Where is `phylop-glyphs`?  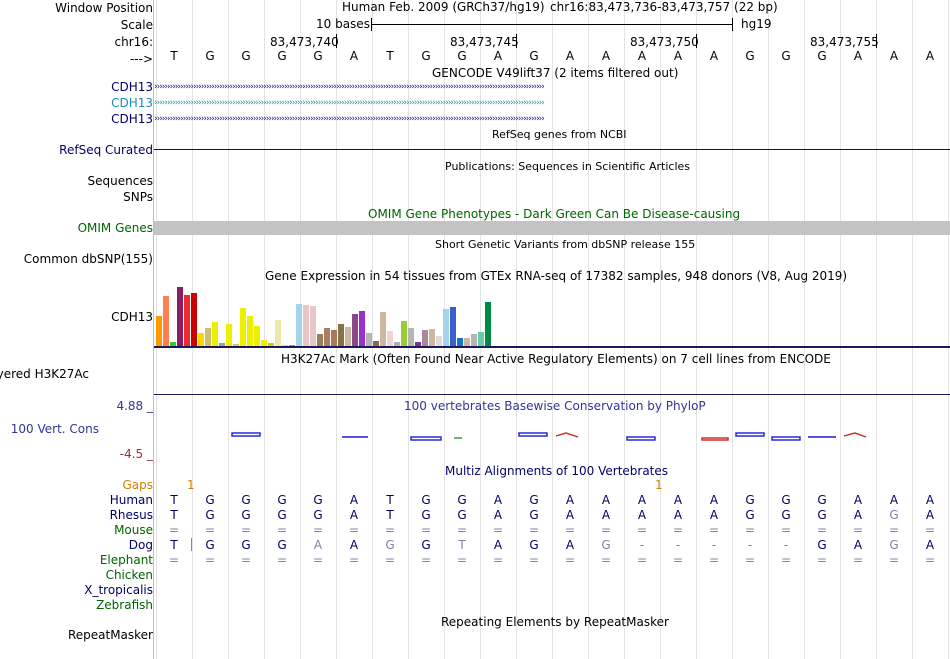
phylop-glyphs is located at coordinates (552, 437).